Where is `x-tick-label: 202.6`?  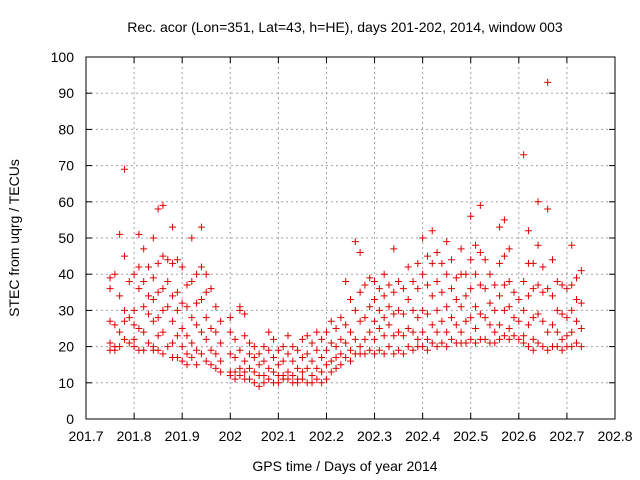
x-tick-label: 202.6 is located at coordinates (518, 436).